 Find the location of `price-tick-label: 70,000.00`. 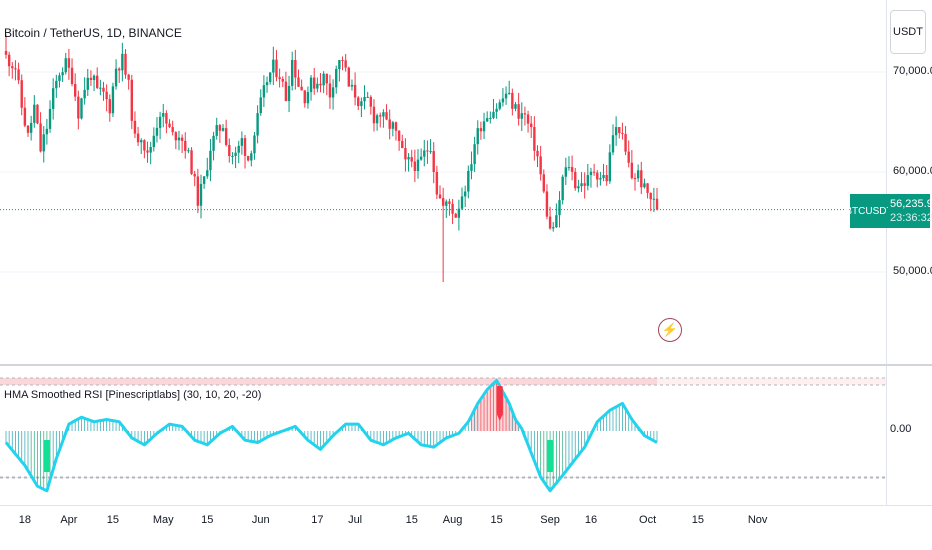

price-tick-label: 70,000.00 is located at coordinates (912, 71).